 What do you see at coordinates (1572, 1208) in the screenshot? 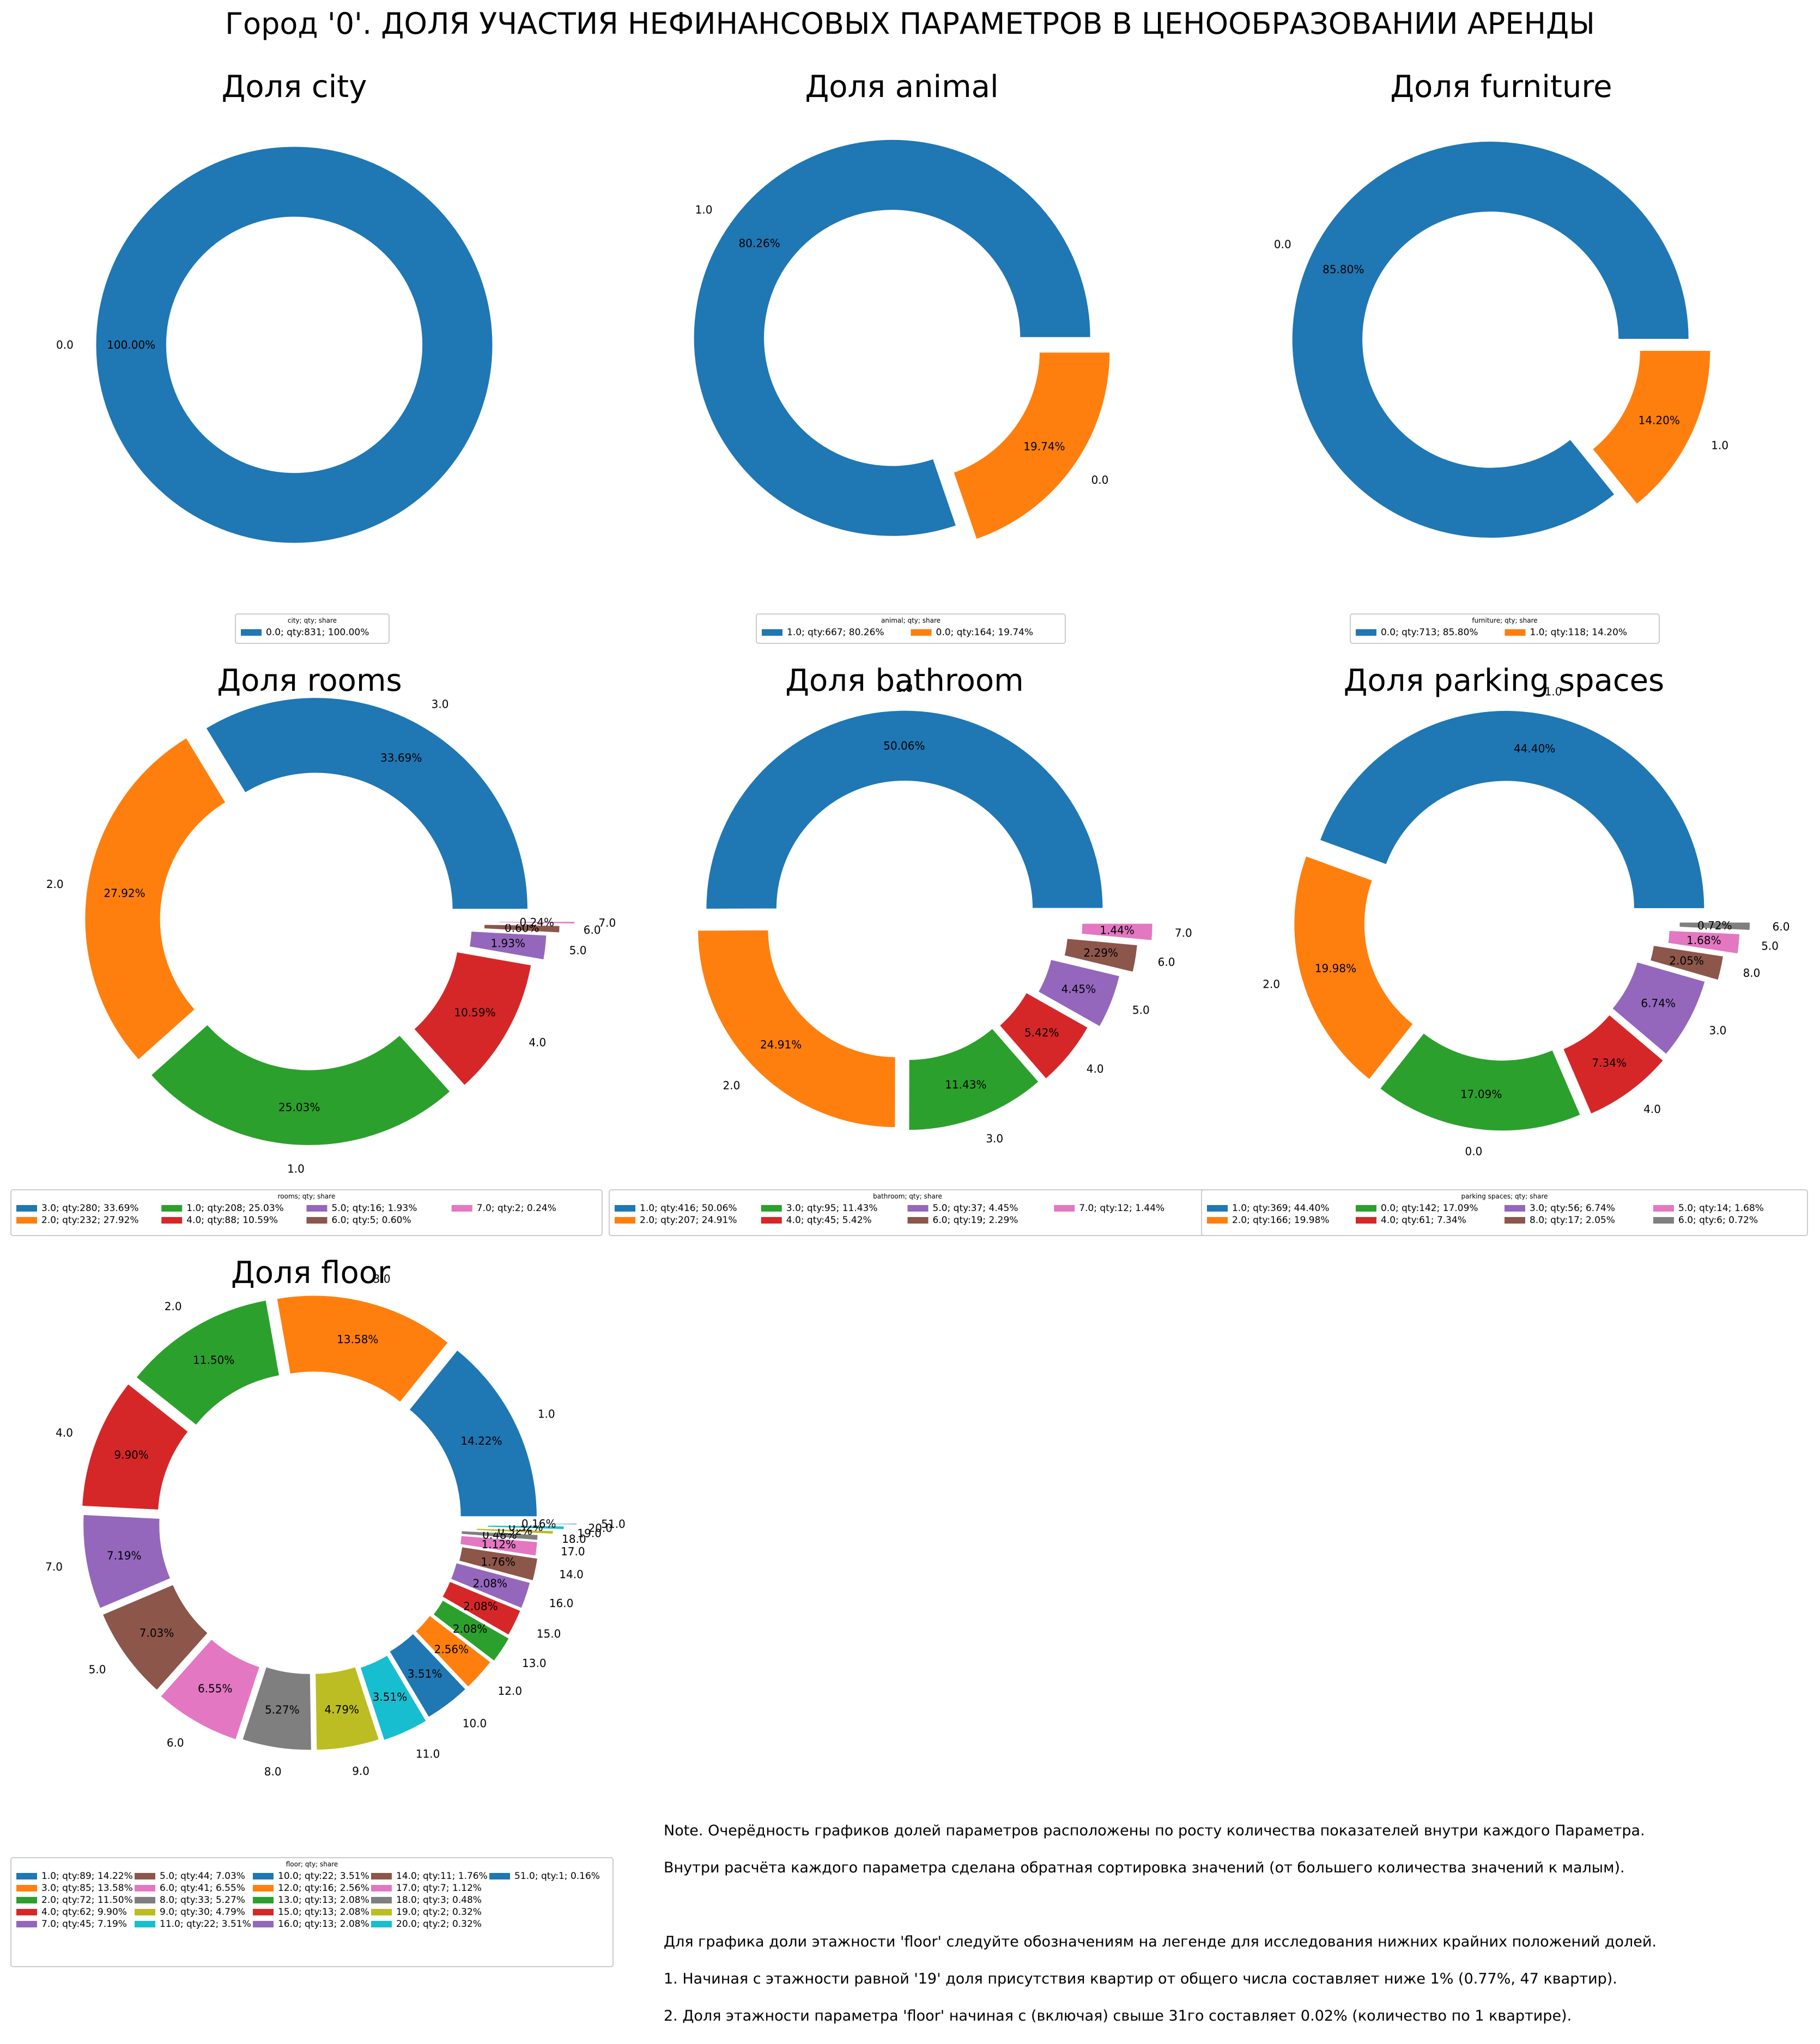
I see `legend-entry: 3.0; qty:56; 6.74%` at bounding box center [1572, 1208].